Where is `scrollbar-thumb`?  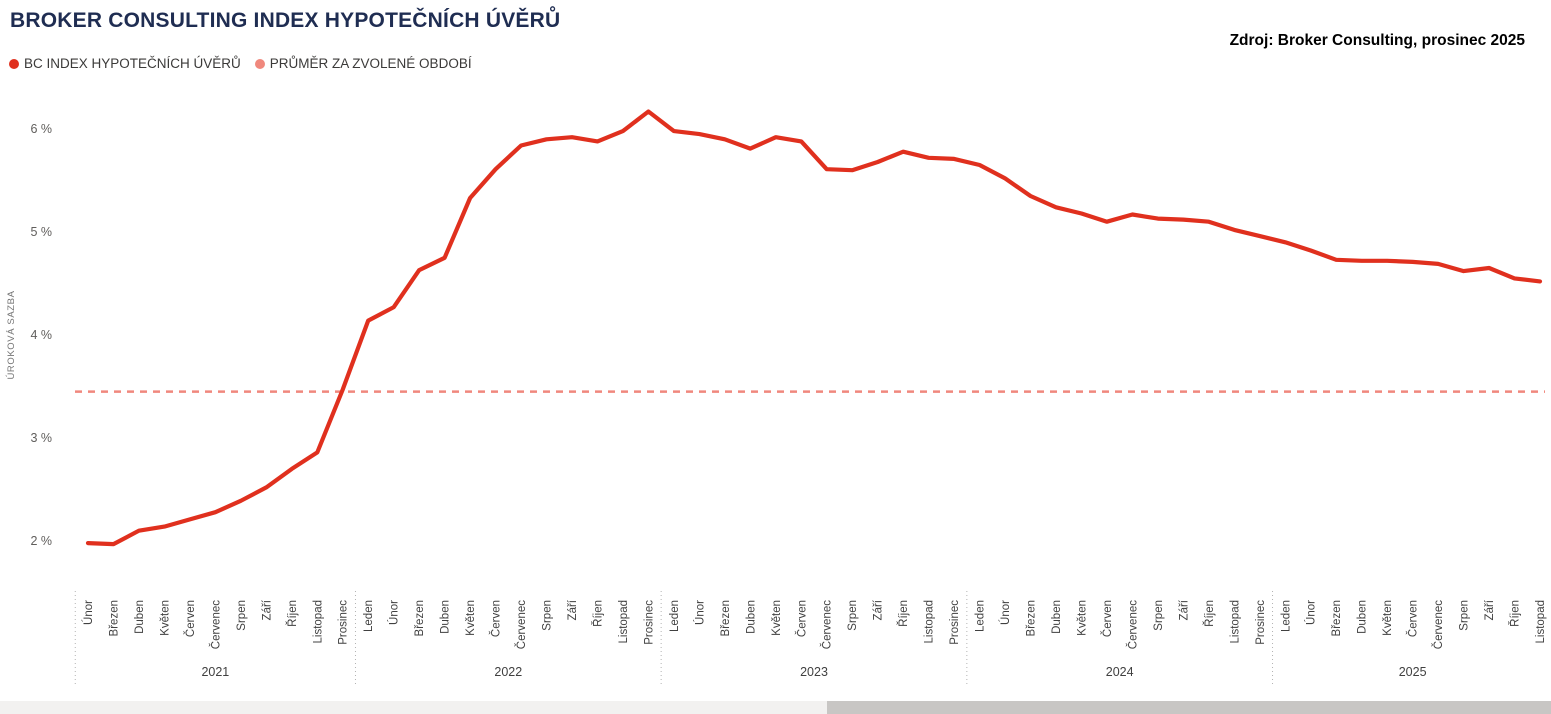 scrollbar-thumb is located at coordinates (1188, 707).